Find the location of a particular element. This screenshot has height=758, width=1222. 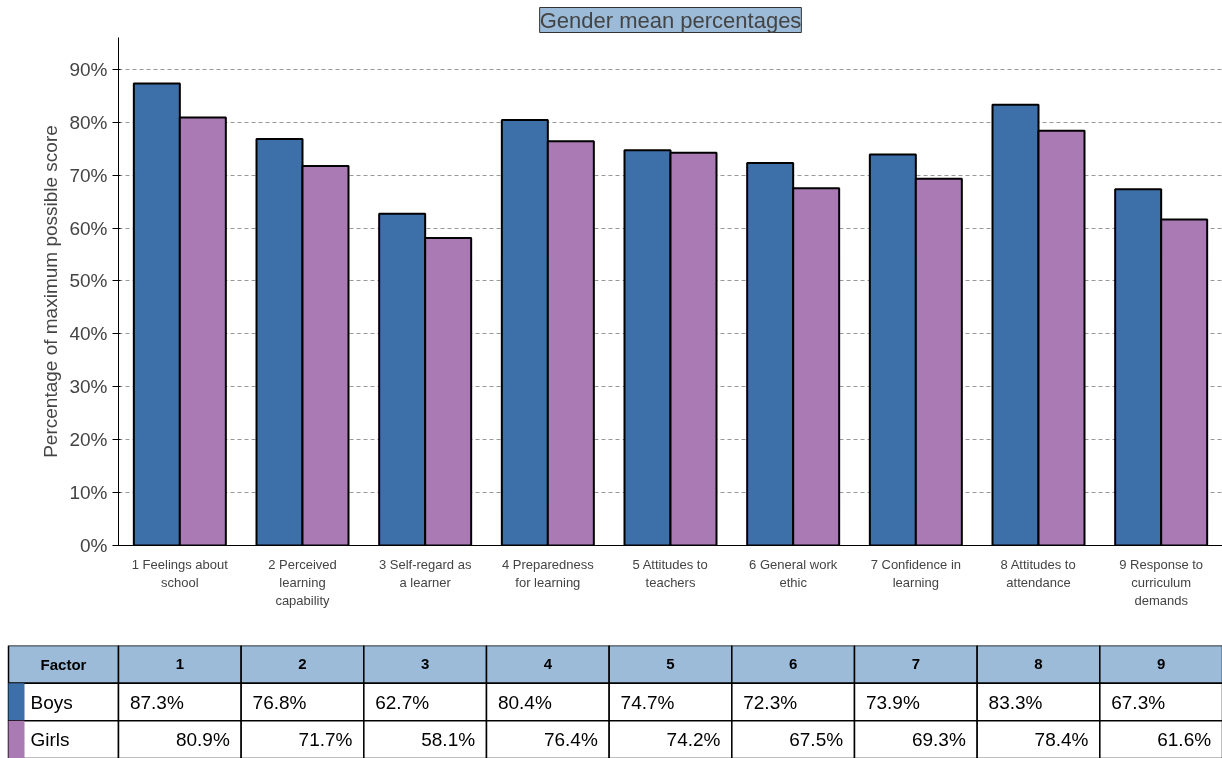

data-label: 80.9% is located at coordinates (202, 740).